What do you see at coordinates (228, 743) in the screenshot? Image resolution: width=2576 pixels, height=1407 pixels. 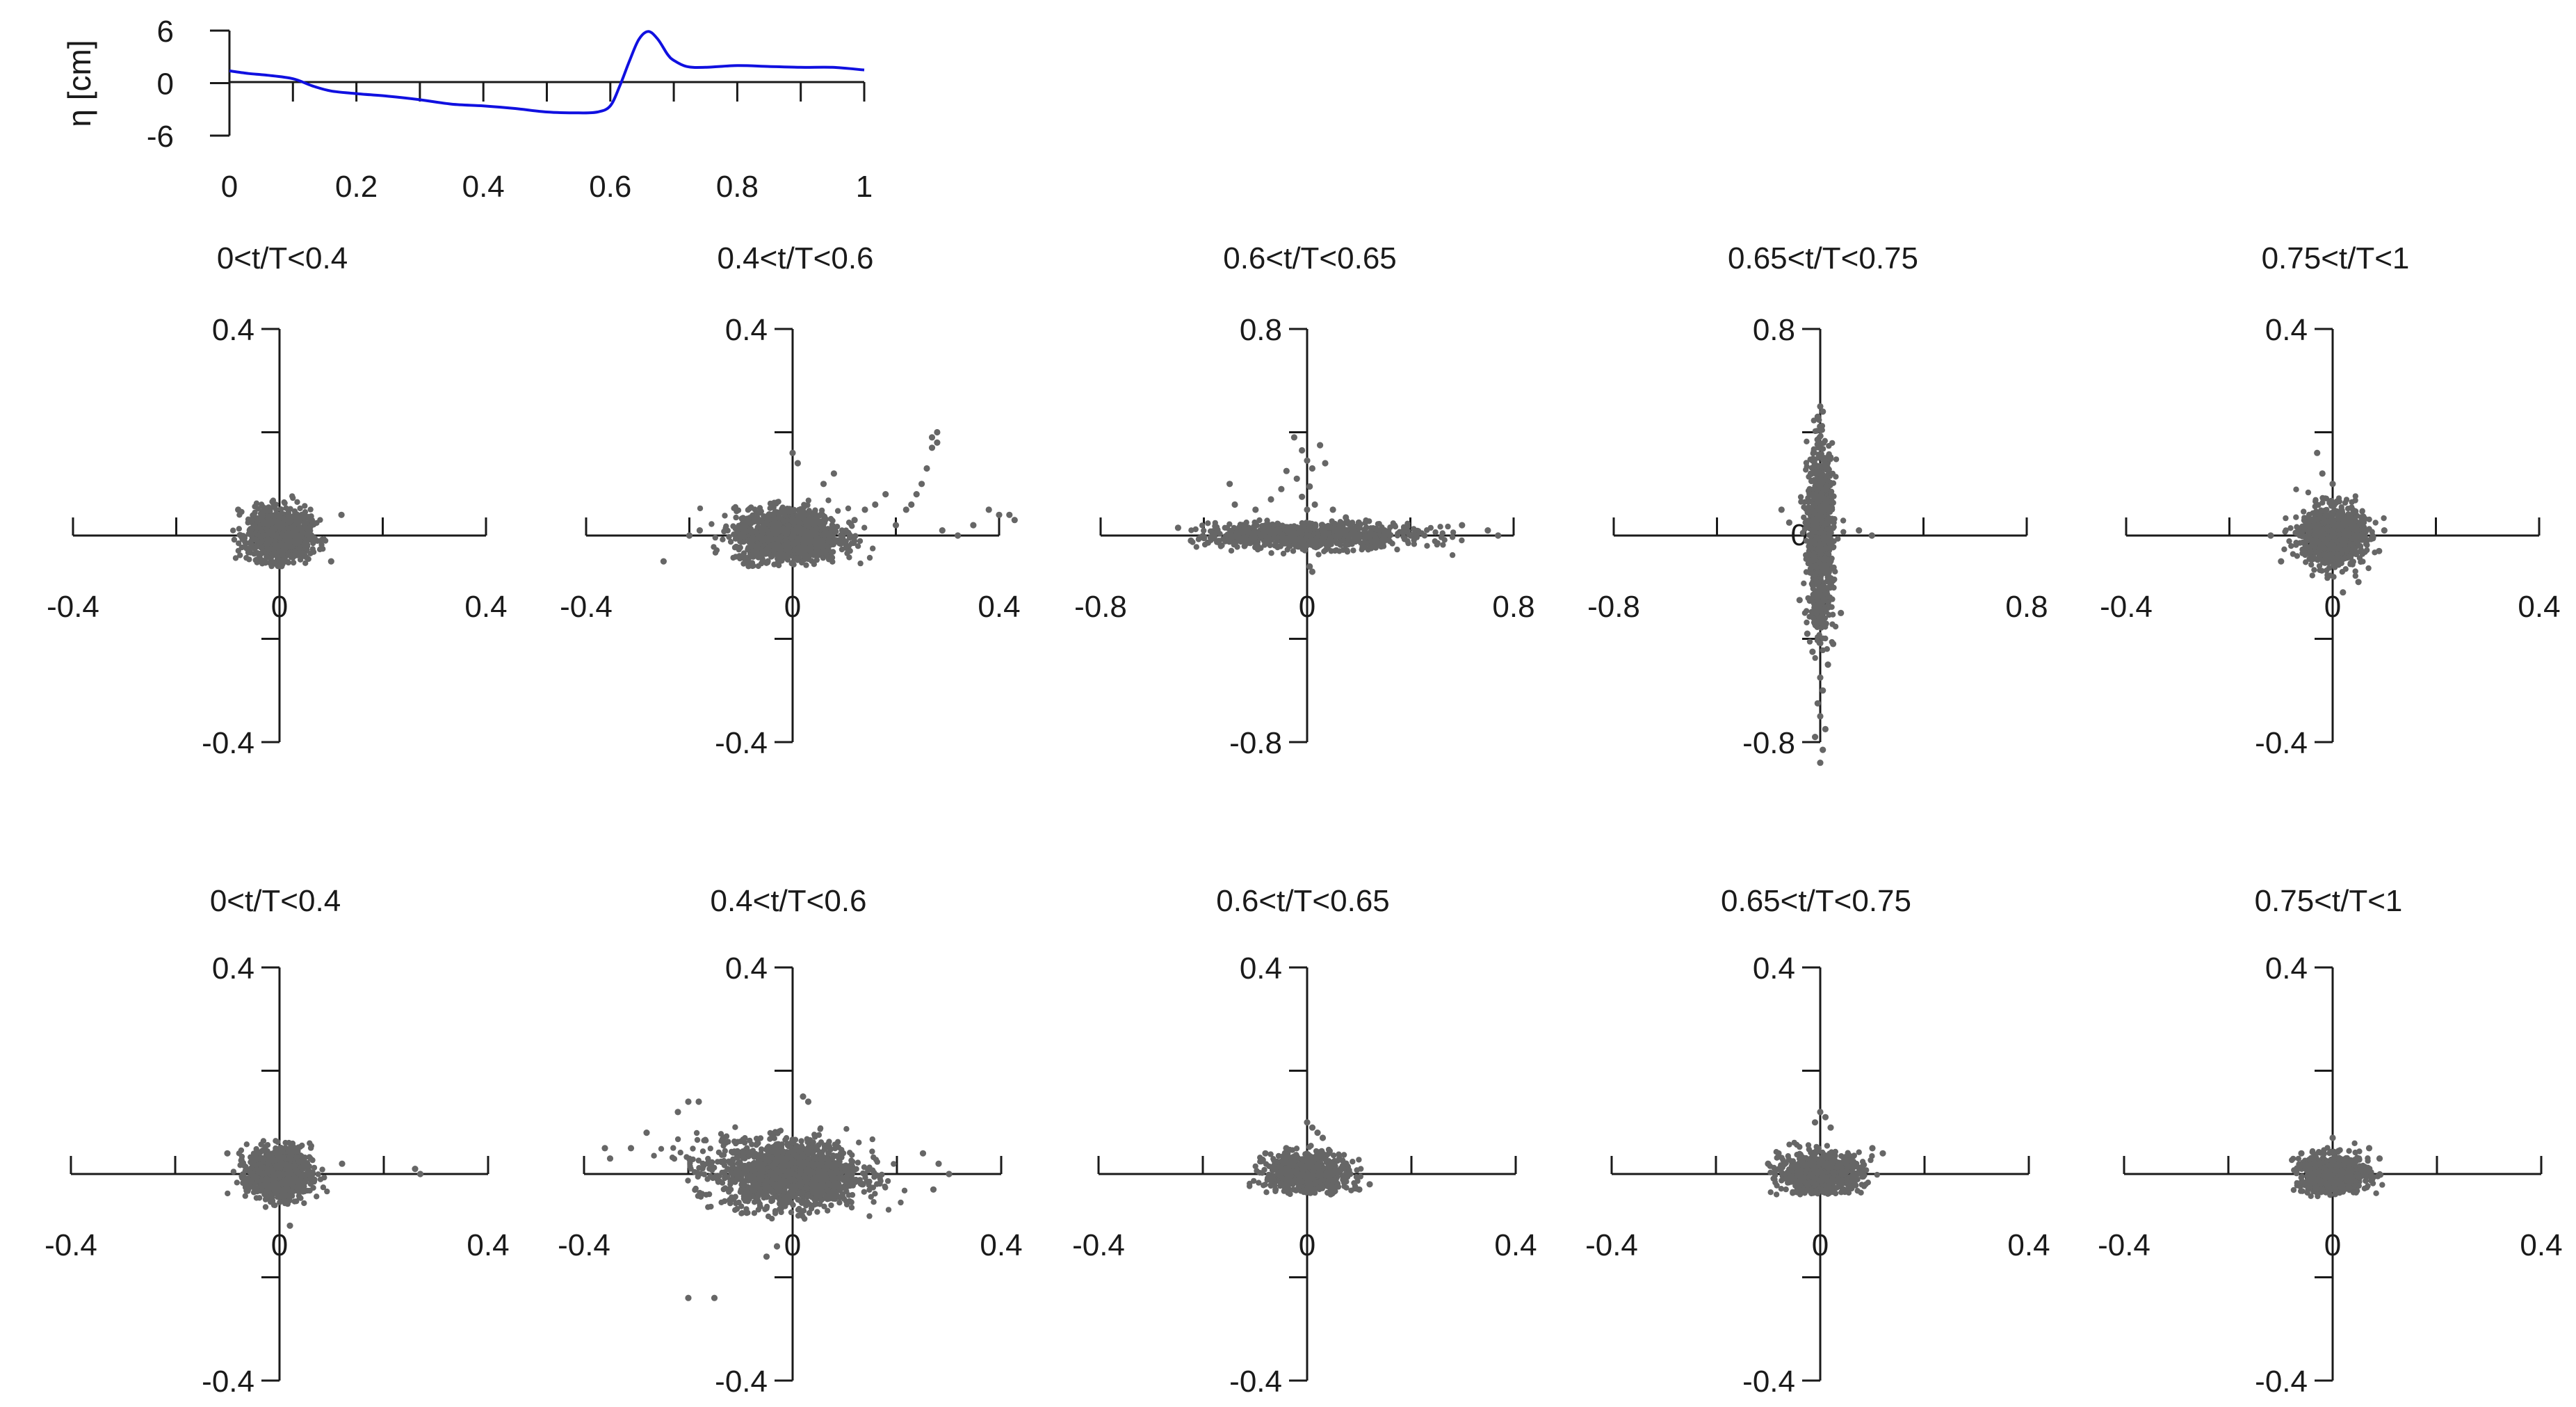 I see `panel-y-tick-label: -0.4` at bounding box center [228, 743].